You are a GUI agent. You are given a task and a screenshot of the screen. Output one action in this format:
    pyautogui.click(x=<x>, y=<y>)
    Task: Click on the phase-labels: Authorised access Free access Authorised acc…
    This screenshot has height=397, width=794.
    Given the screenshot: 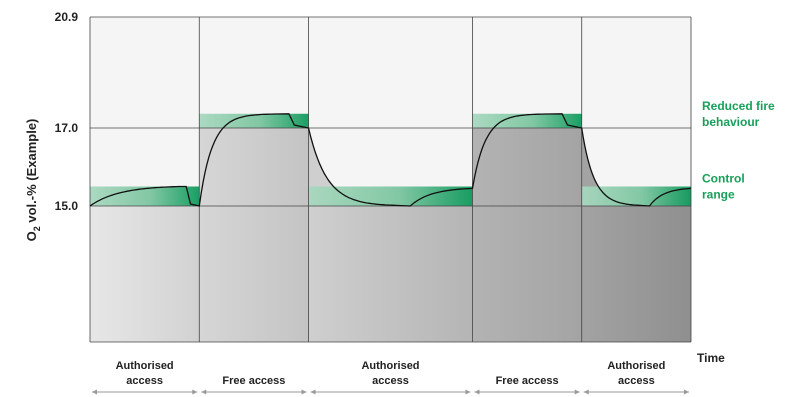 What is the action you would take?
    pyautogui.click(x=391, y=373)
    